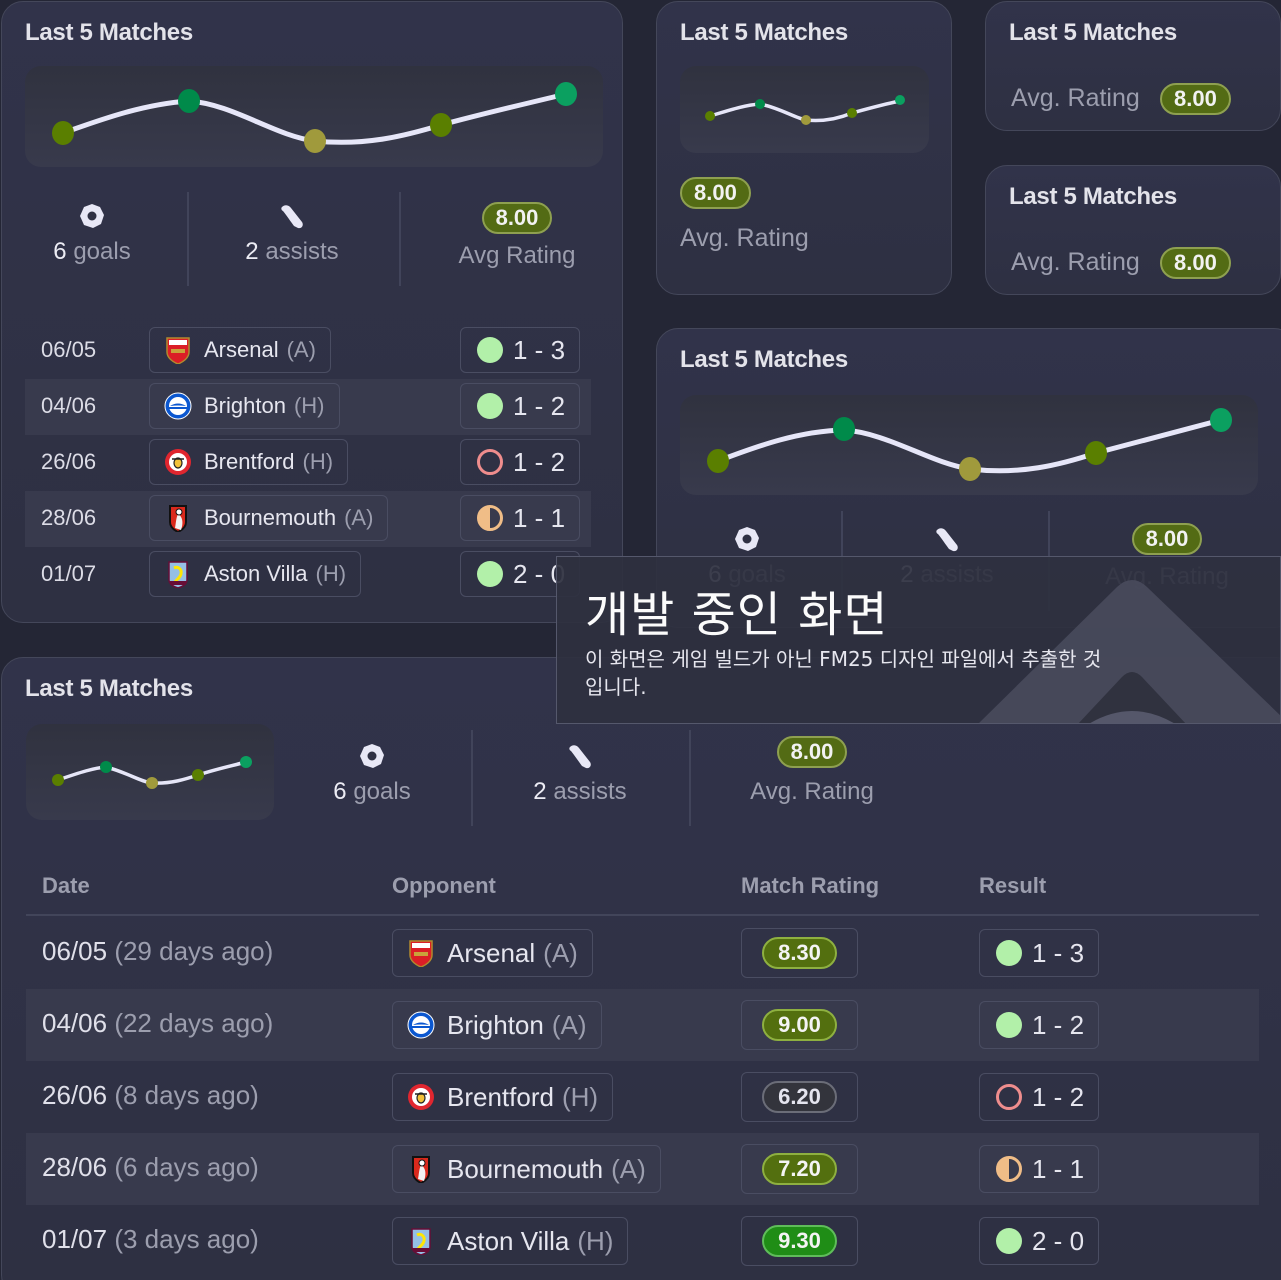 The image size is (1281, 1280). I want to click on avg-rating-label: Avg Rating, so click(517, 255).